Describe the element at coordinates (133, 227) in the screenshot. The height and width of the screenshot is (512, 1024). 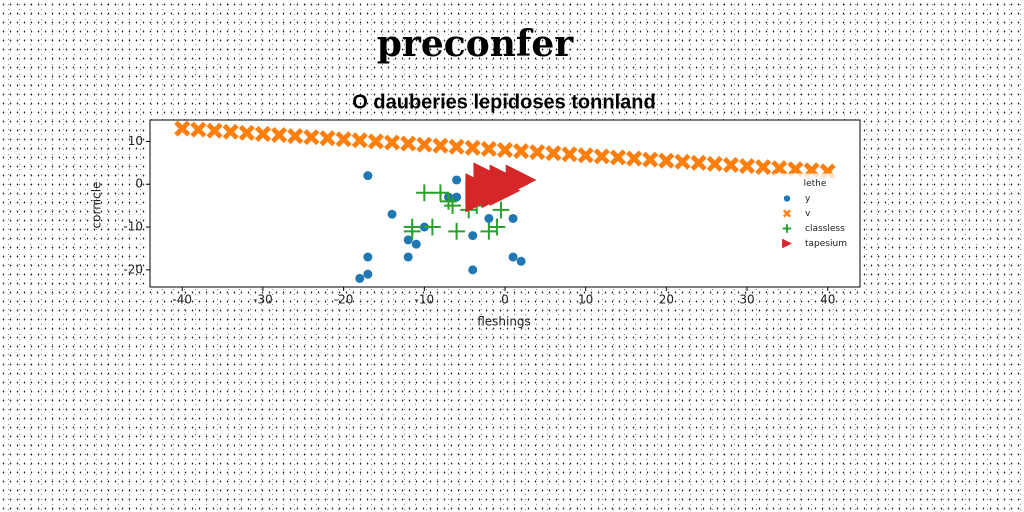
I see `y-tick-label: -10` at that location.